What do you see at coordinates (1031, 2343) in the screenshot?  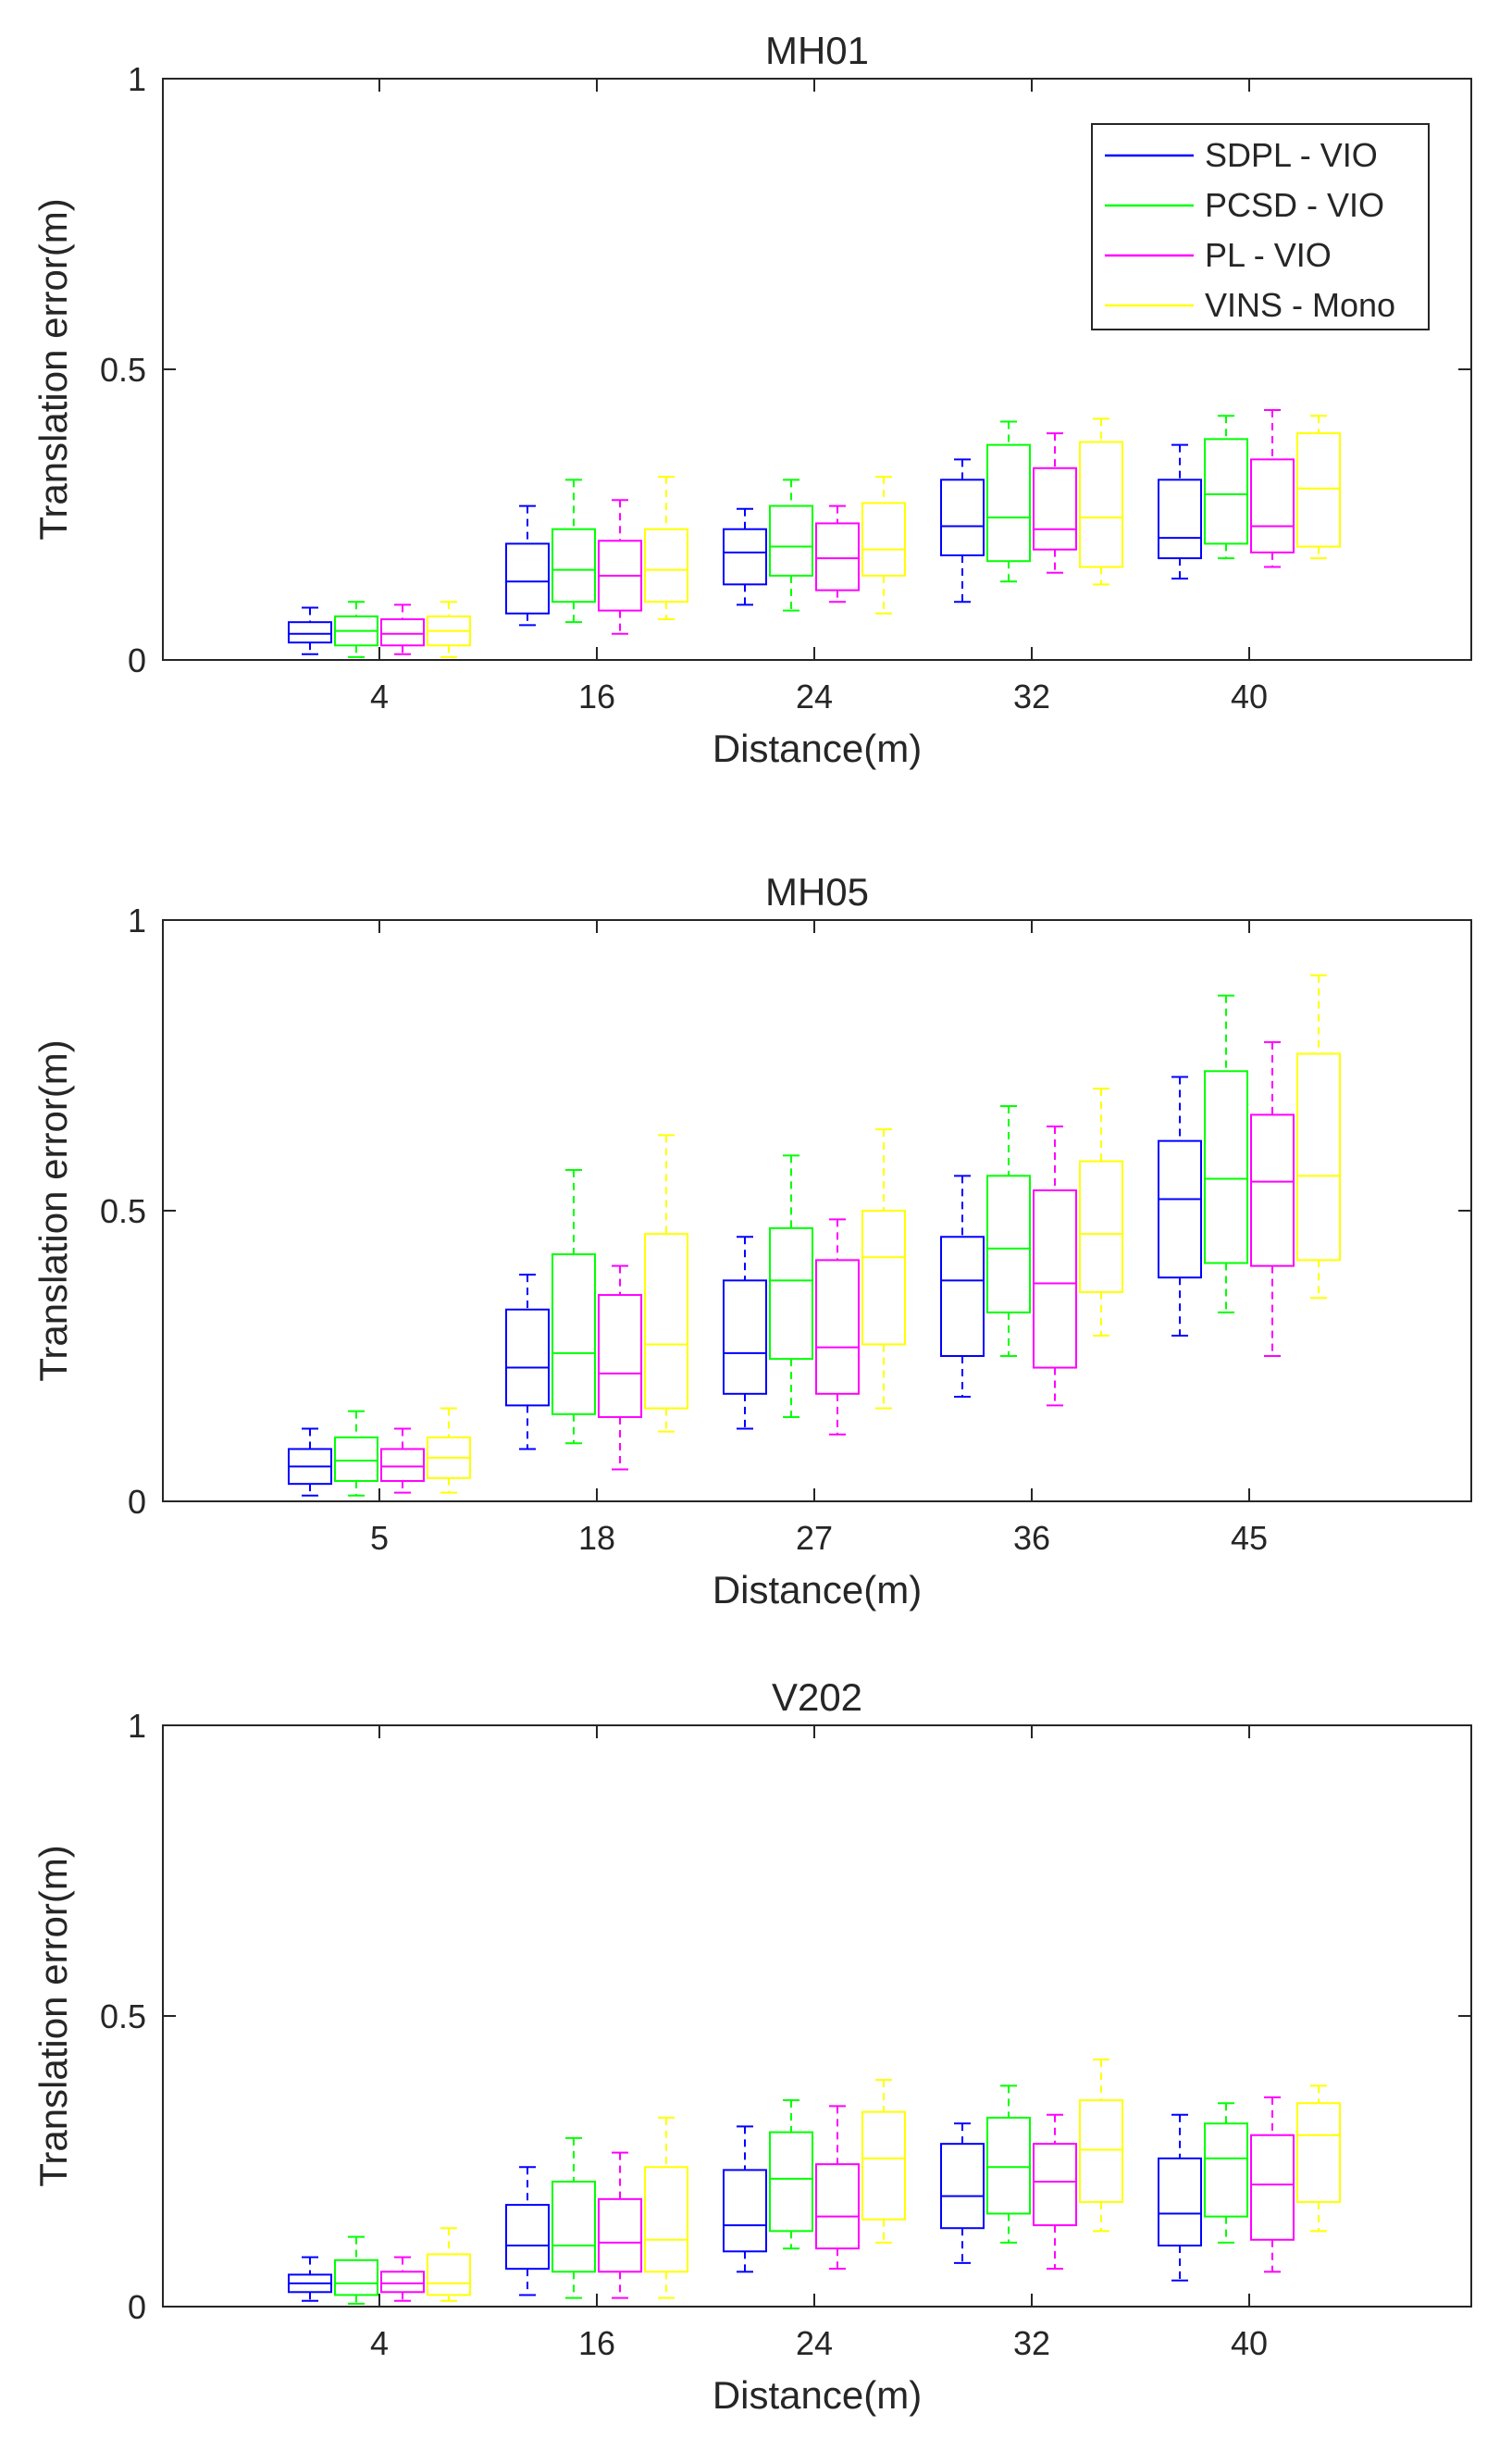 I see `x-tick-label: 32` at bounding box center [1031, 2343].